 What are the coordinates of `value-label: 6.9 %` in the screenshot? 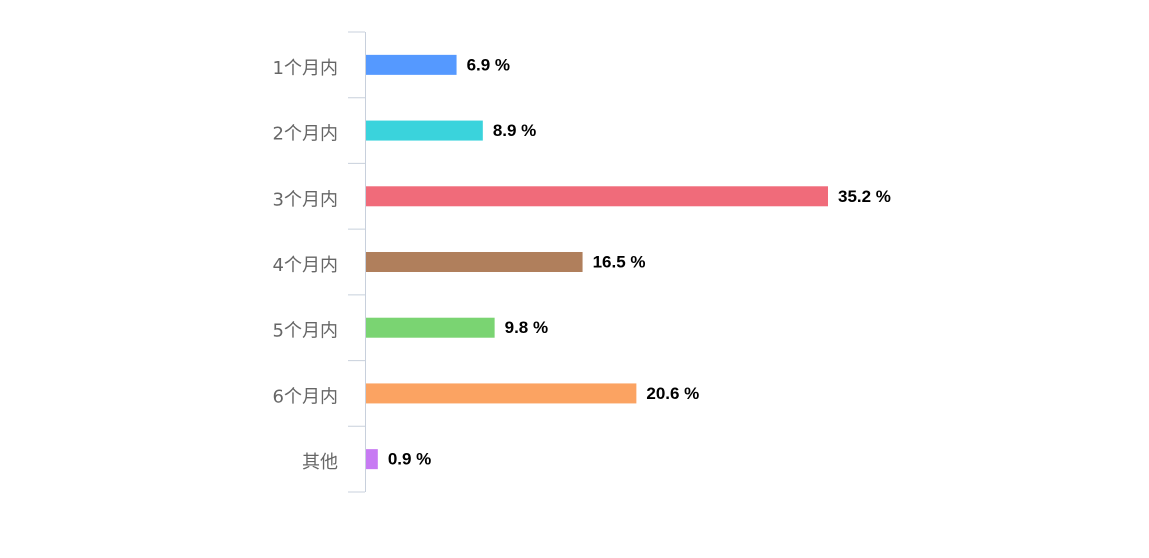 It's located at (488, 64).